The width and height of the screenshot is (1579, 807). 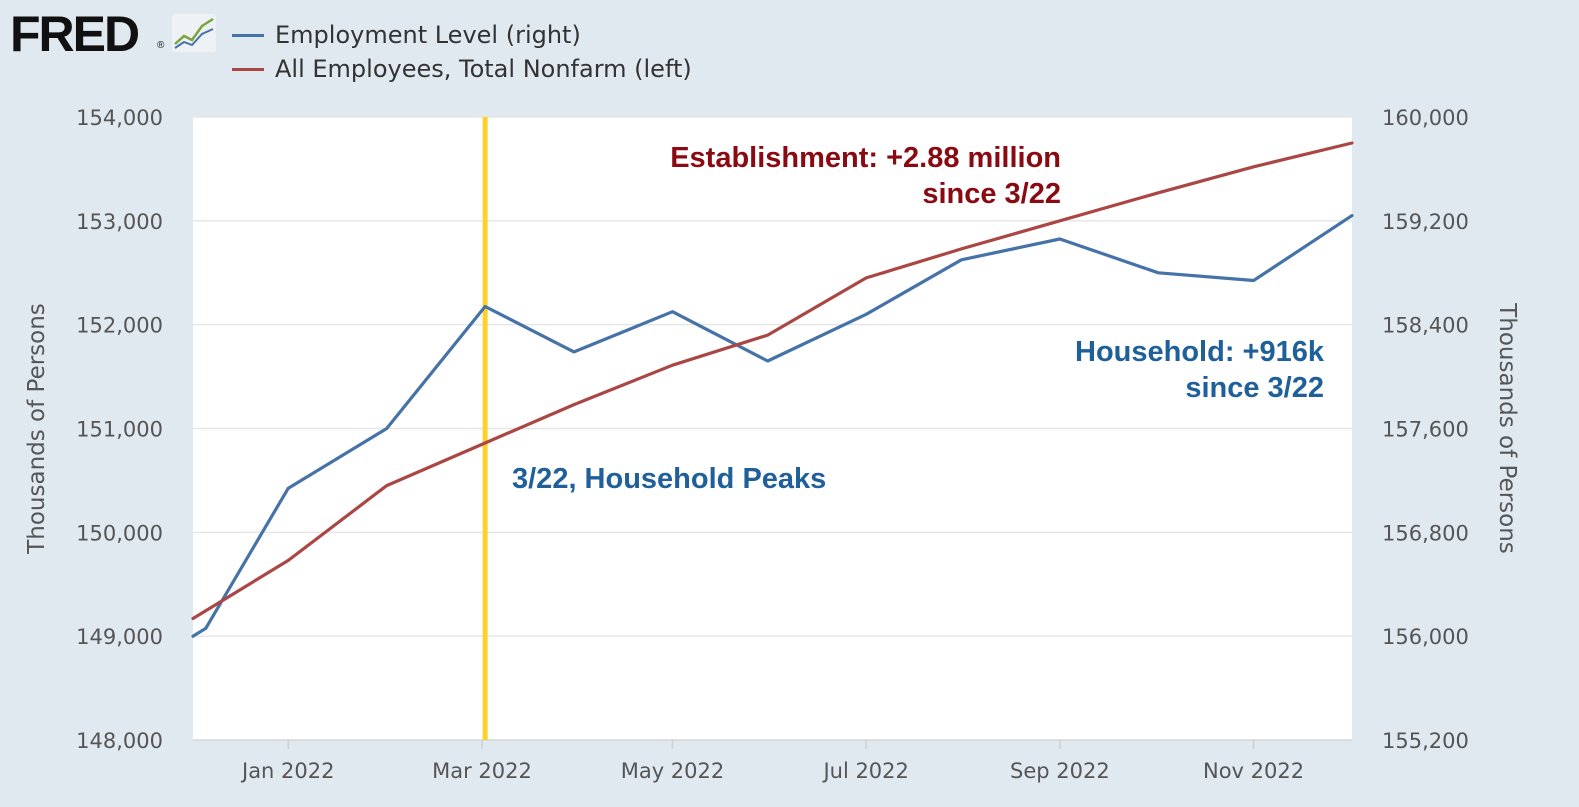 I want to click on y-right-tick-label: 157,600, so click(x=1425, y=430).